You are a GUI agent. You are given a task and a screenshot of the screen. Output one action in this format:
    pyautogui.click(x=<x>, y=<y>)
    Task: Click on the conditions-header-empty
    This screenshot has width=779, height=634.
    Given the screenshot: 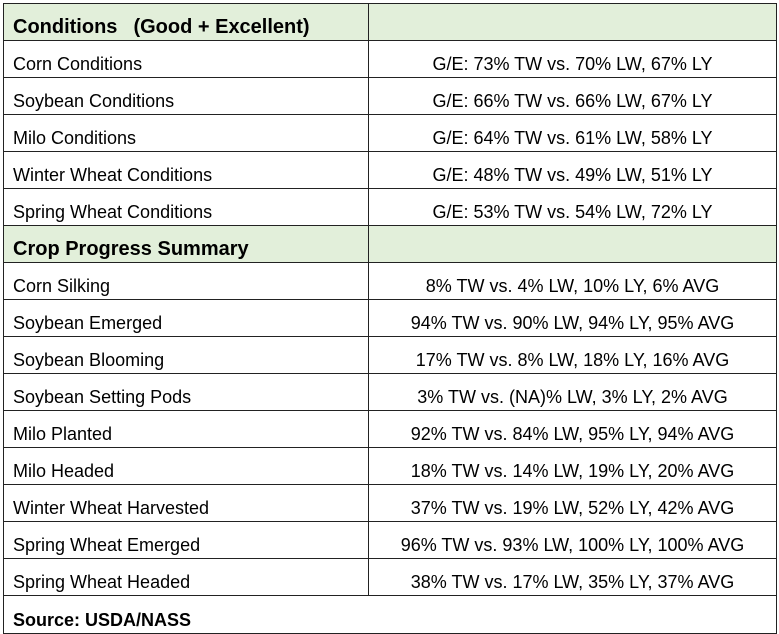 What is the action you would take?
    pyautogui.click(x=572, y=22)
    